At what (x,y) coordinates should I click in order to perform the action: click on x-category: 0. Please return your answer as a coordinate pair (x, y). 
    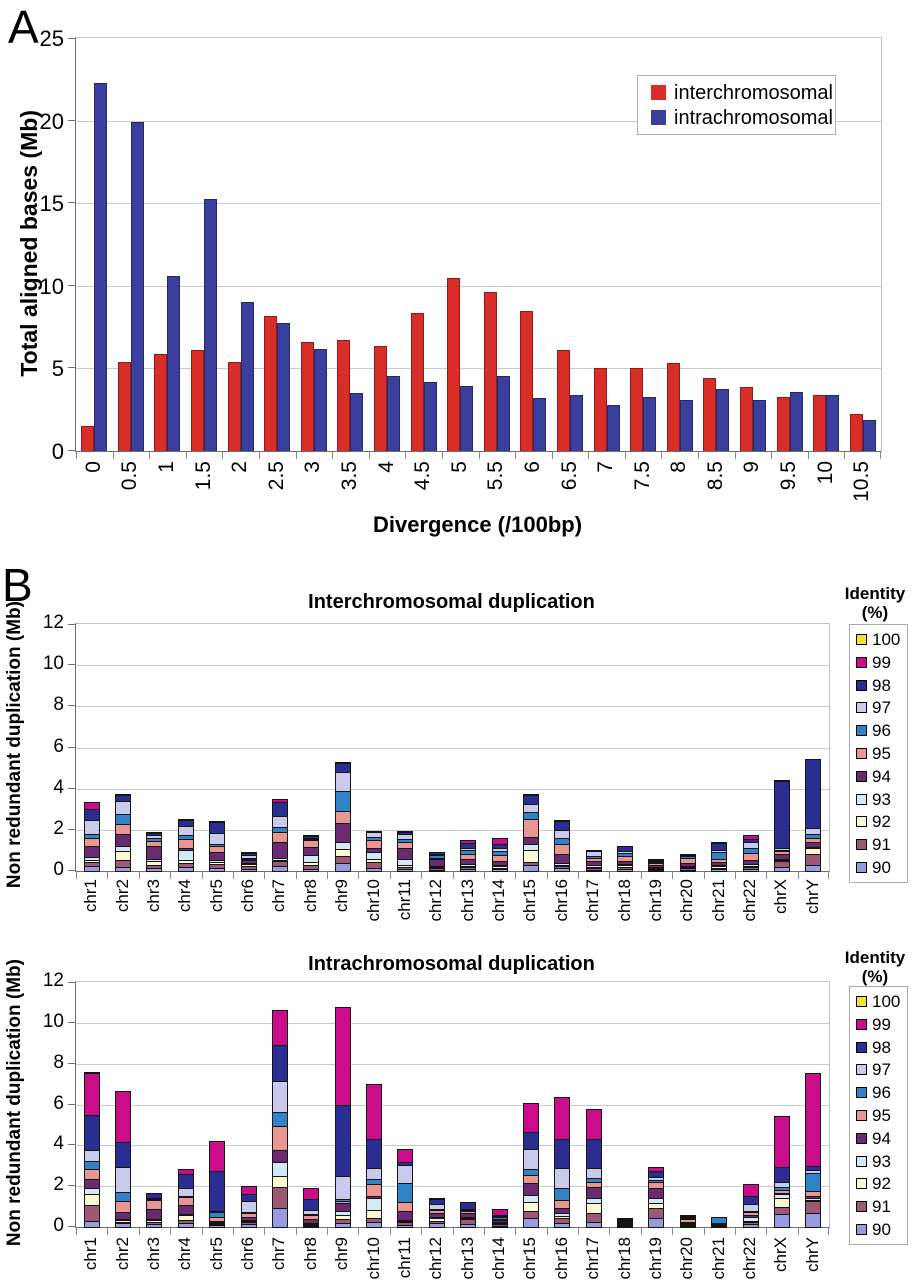
    Looking at the image, I should click on (93, 481).